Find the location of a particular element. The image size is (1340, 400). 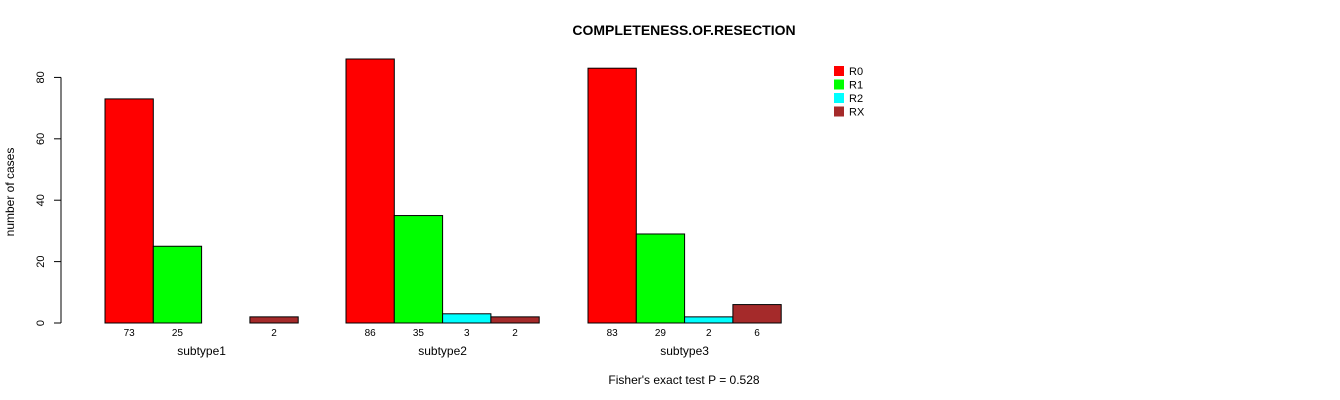

bar-value-label: 83 is located at coordinates (613, 333).